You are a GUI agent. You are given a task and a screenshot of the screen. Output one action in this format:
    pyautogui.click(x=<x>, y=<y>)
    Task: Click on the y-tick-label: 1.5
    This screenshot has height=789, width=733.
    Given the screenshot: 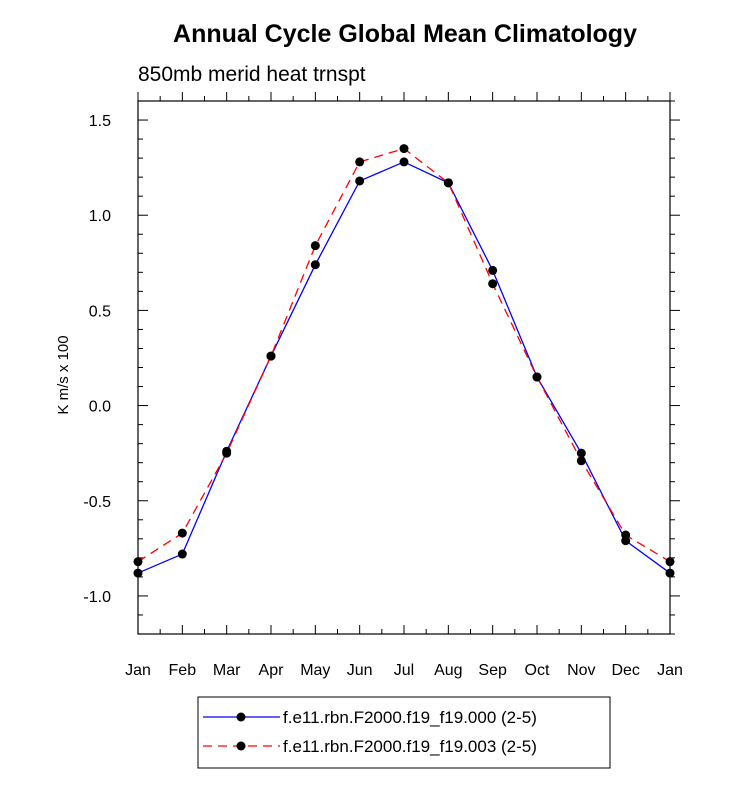 What is the action you would take?
    pyautogui.click(x=100, y=121)
    